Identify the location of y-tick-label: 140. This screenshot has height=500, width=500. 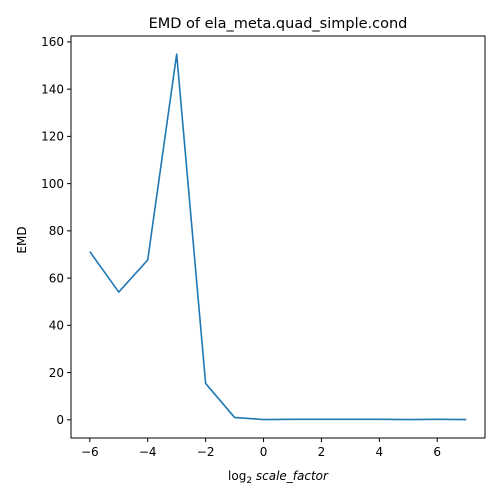
(52, 89).